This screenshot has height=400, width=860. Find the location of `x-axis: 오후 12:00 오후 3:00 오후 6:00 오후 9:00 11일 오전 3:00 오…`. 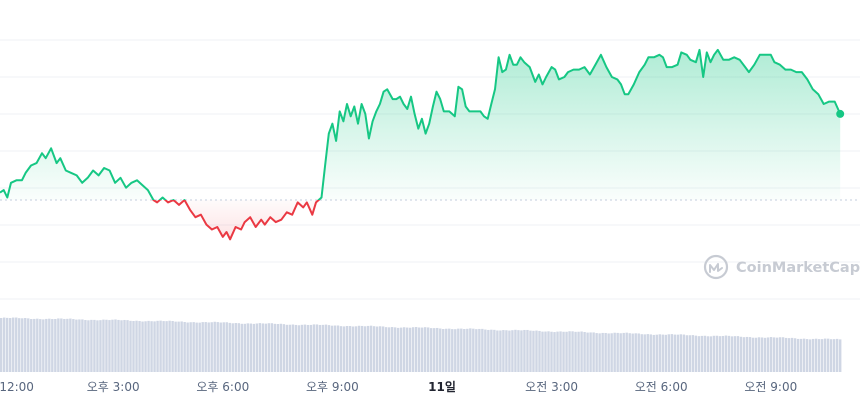

x-axis: 오후 12:00 오후 3:00 오후 6:00 오후 9:00 11일 오전 3:00 오… is located at coordinates (398, 387).